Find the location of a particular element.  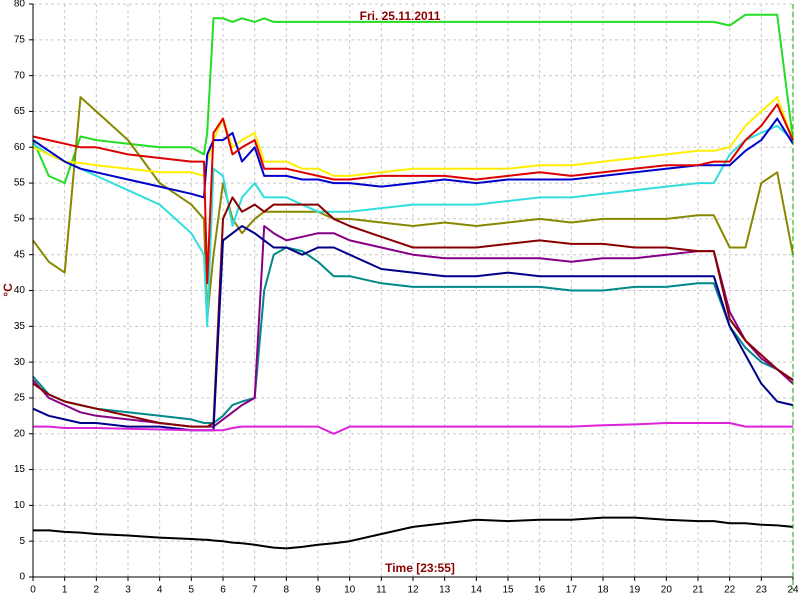

x-tick-label: 18 is located at coordinates (603, 590).